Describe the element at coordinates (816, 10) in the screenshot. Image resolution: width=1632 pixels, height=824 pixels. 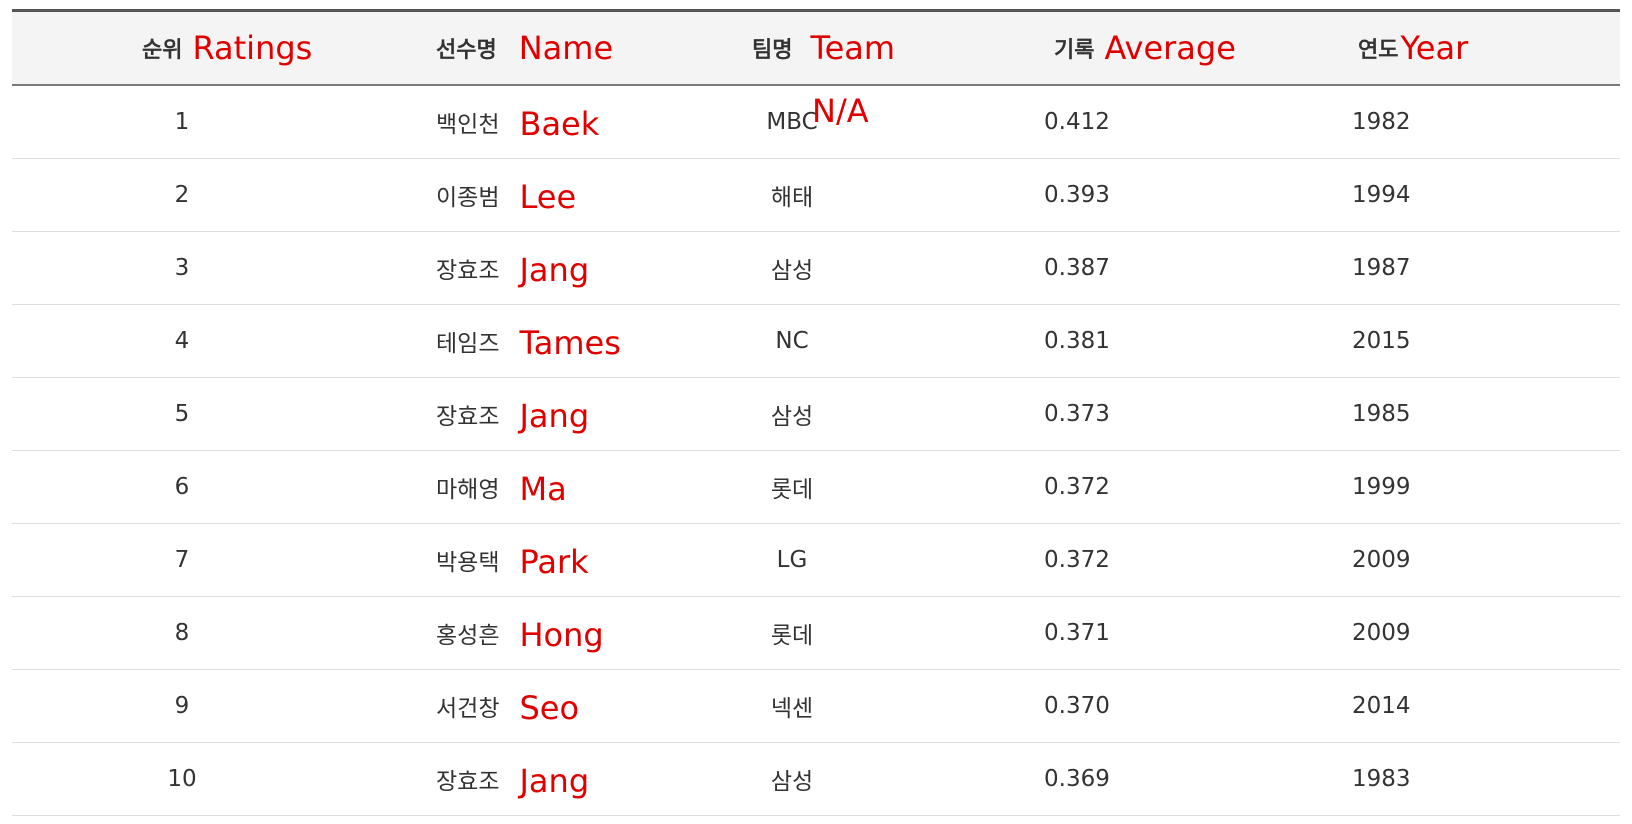
I see `table-top-rule` at that location.